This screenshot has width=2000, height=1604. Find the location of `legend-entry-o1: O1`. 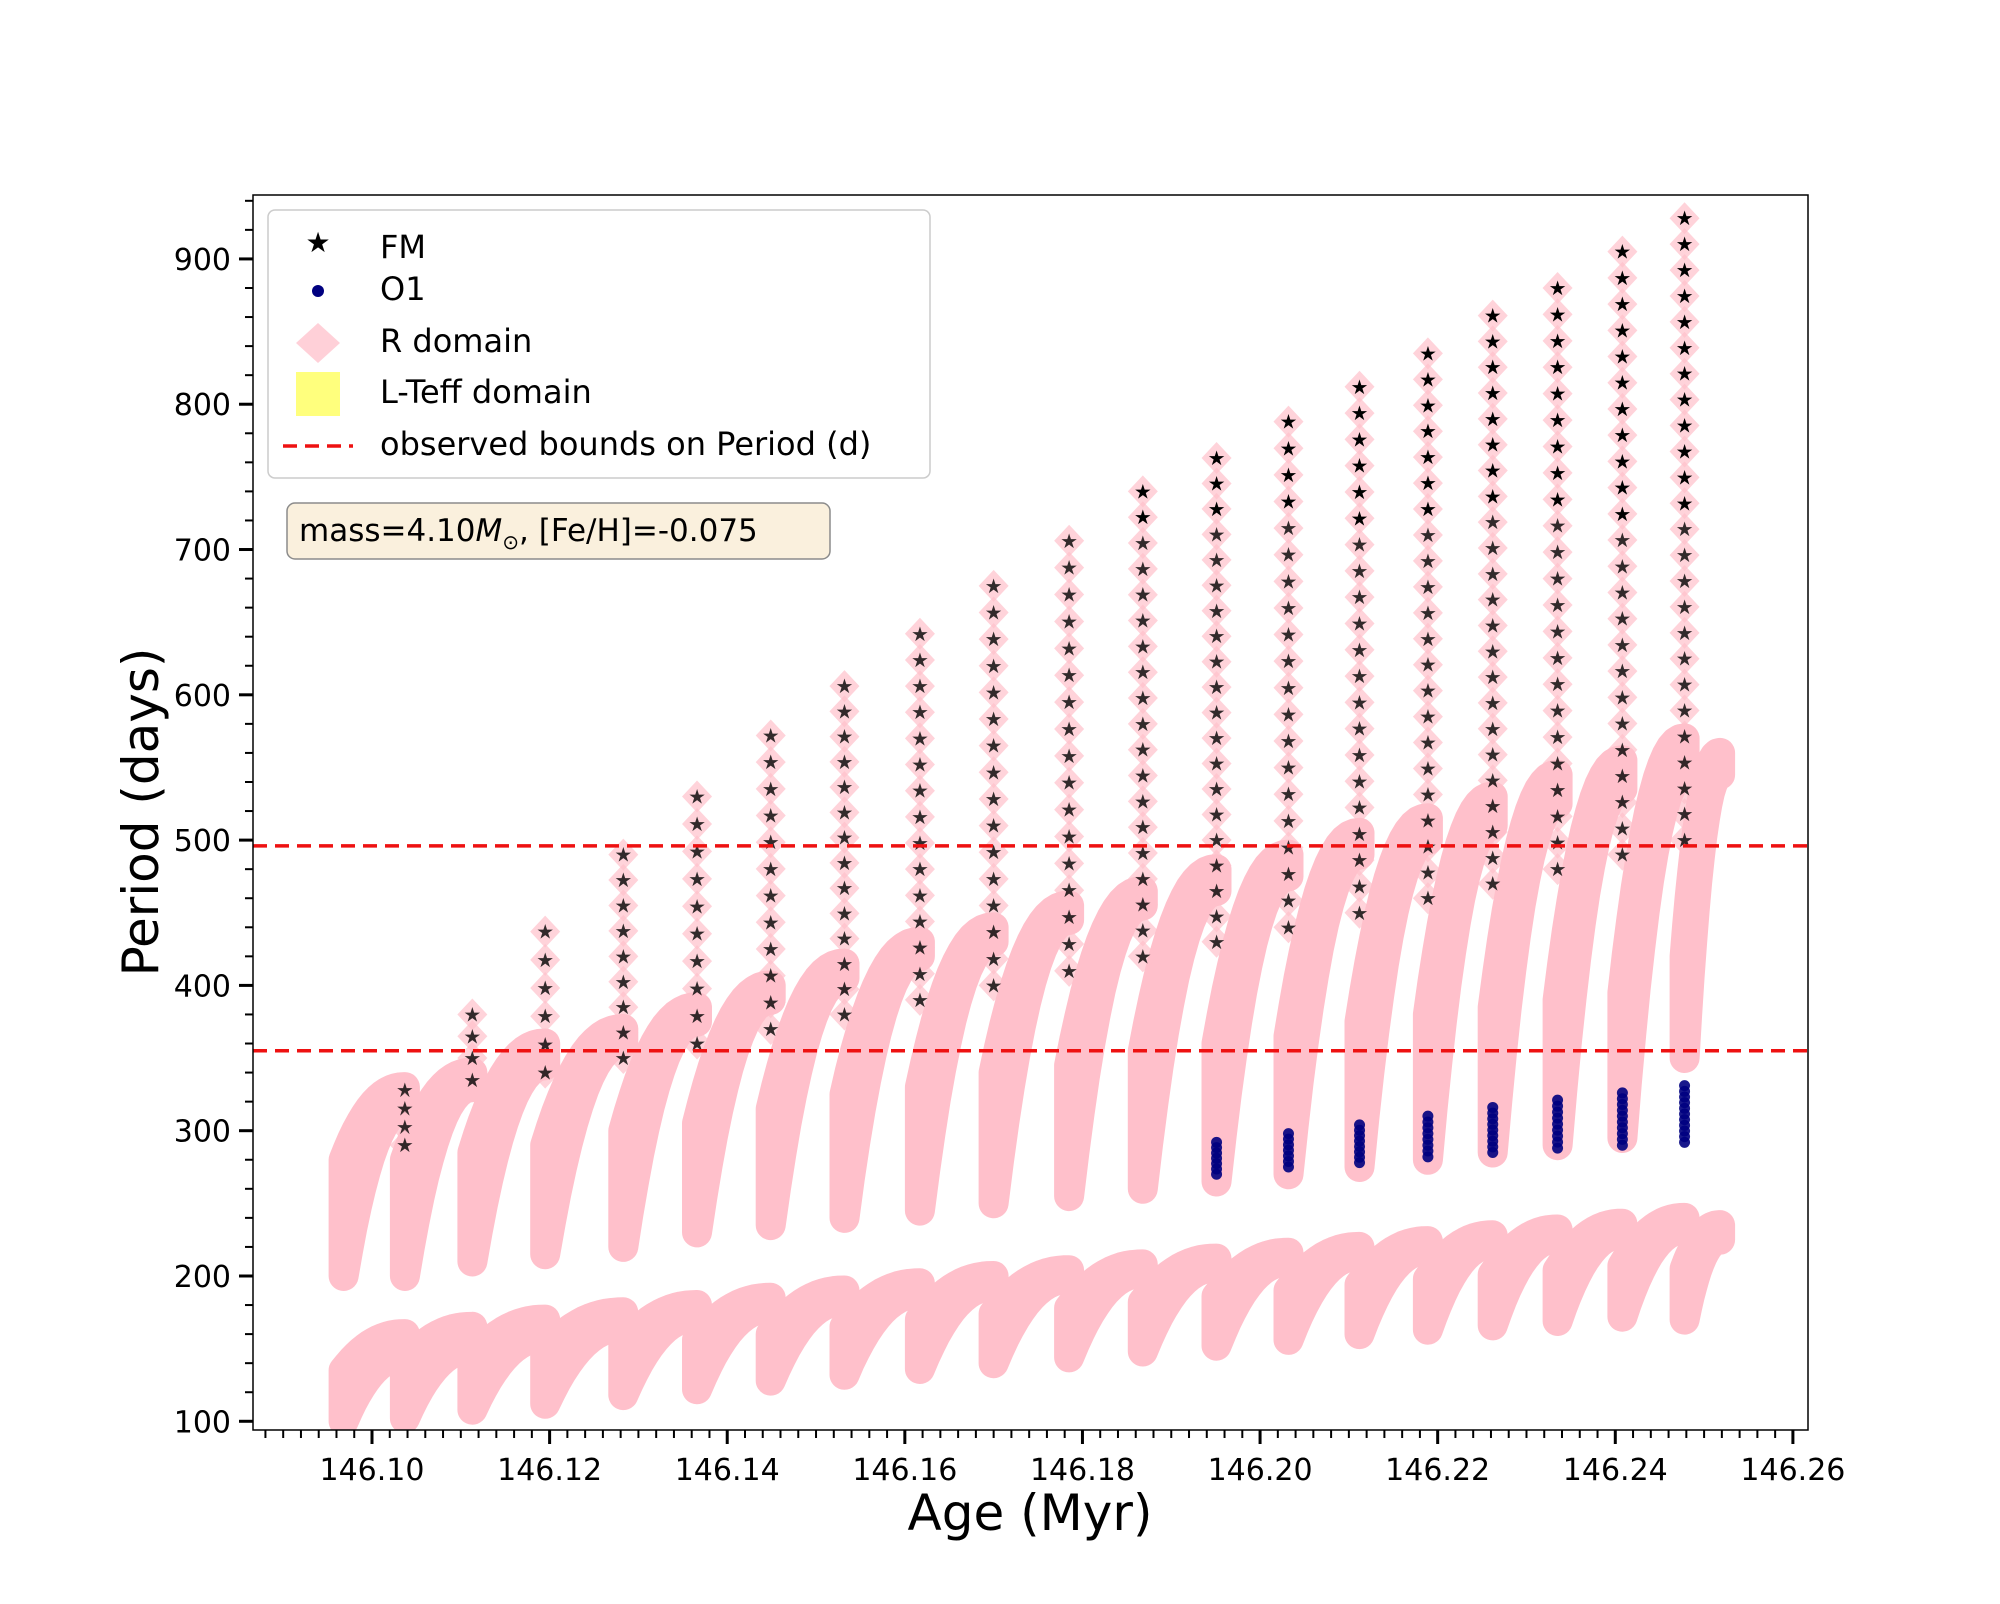

legend-entry-o1: O1 is located at coordinates (403, 289).